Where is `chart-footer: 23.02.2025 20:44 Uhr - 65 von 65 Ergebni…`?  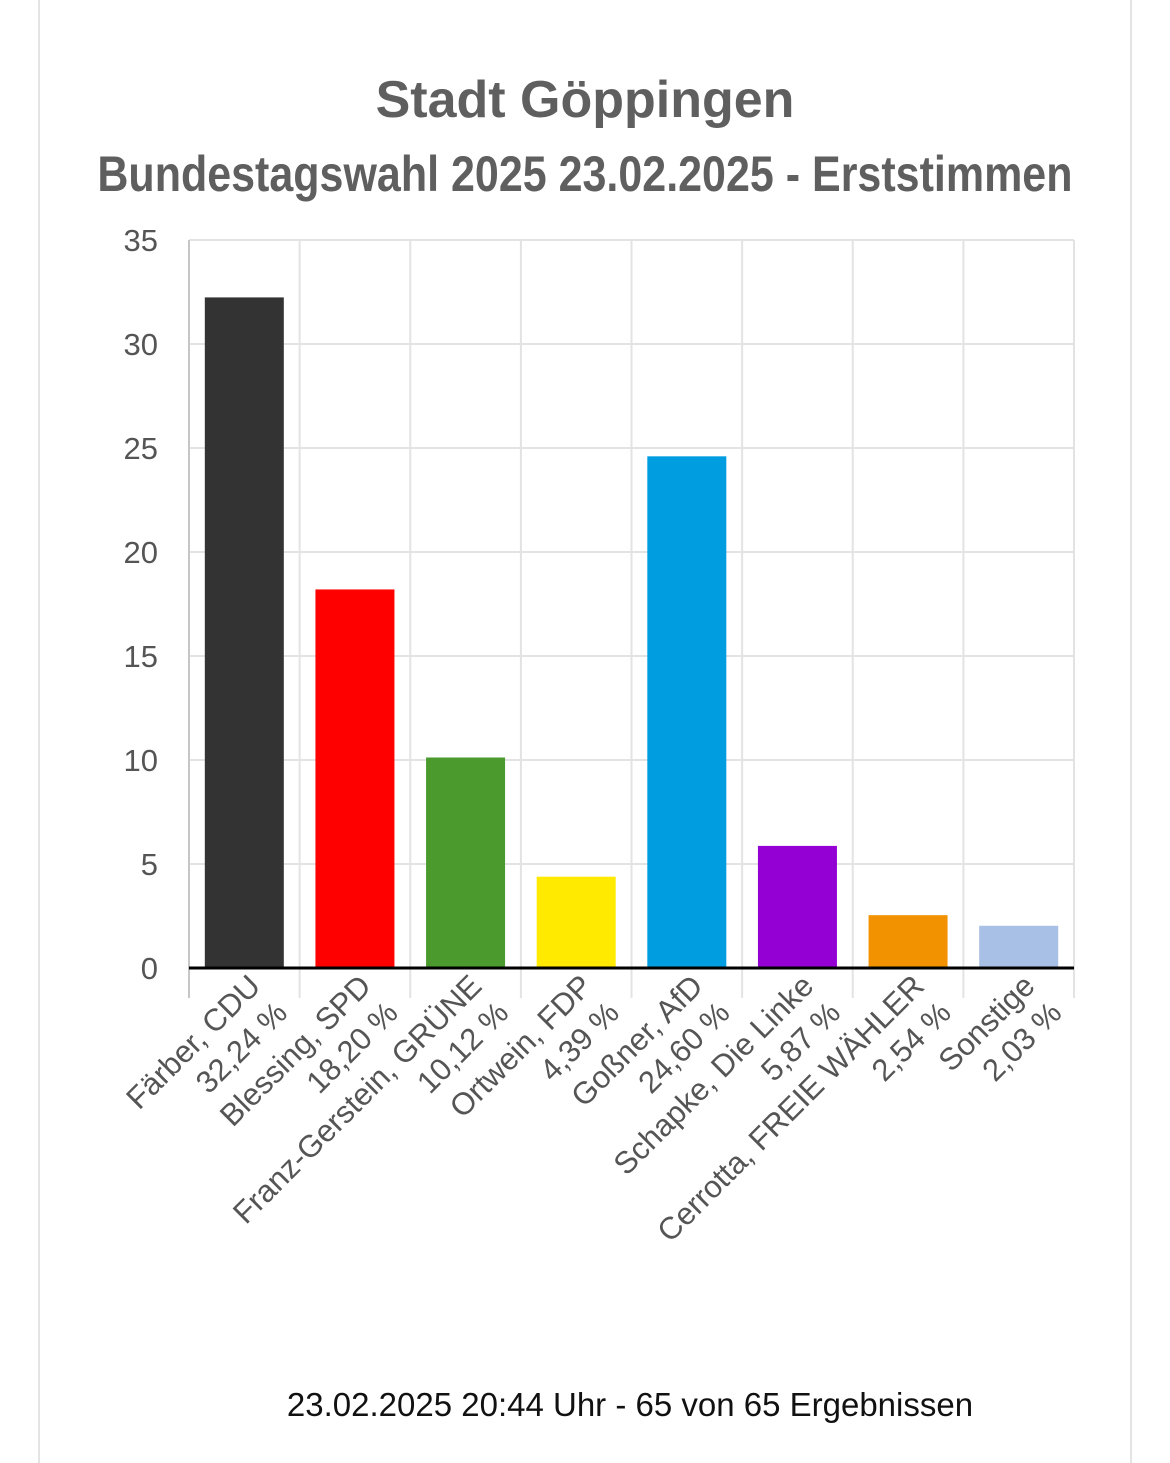
chart-footer: 23.02.2025 20:44 Uhr - 65 von 65 Ergebni… is located at coordinates (630, 1404).